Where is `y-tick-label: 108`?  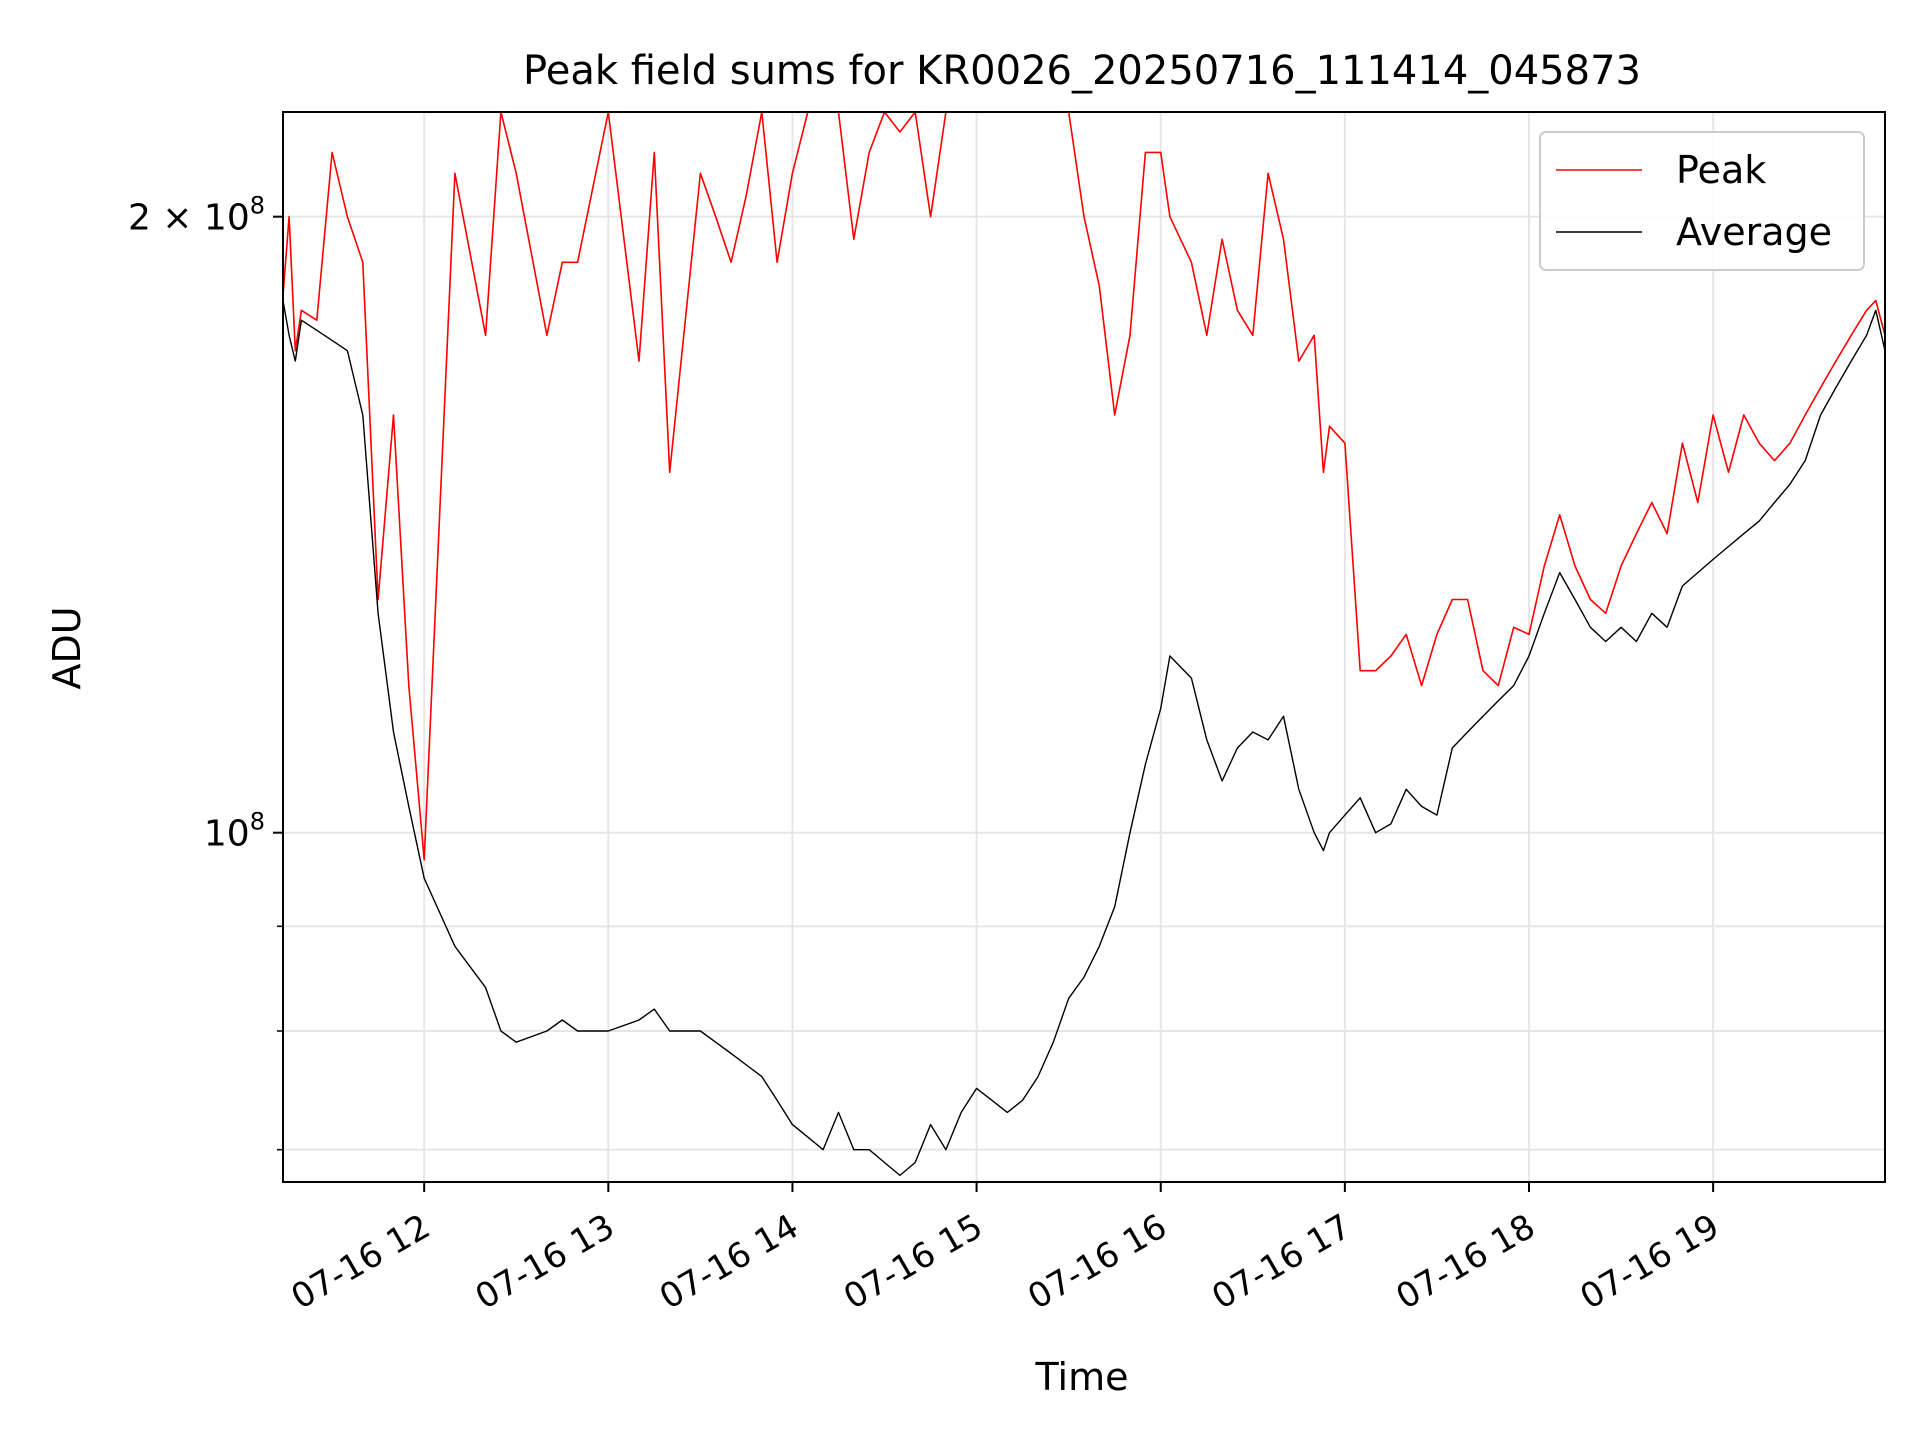
y-tick-label: 108 is located at coordinates (234, 831).